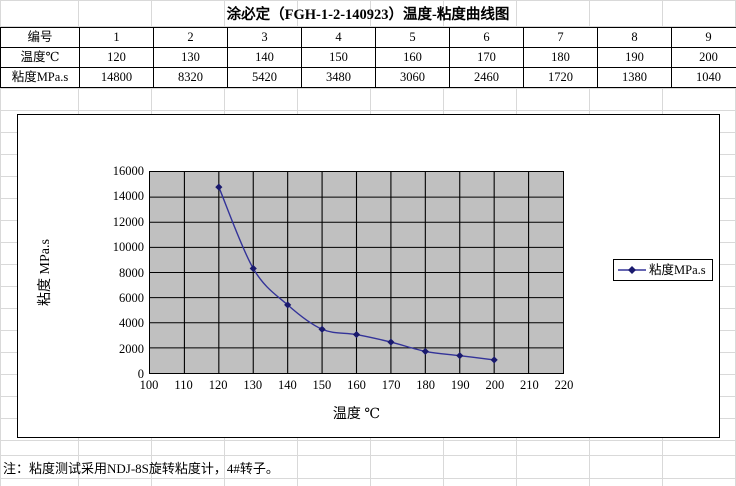 The width and height of the screenshot is (736, 486). I want to click on x-axis-ticks: 100 110 120 130 140 150 160 170 180 190 200 210 220, so click(357, 387).